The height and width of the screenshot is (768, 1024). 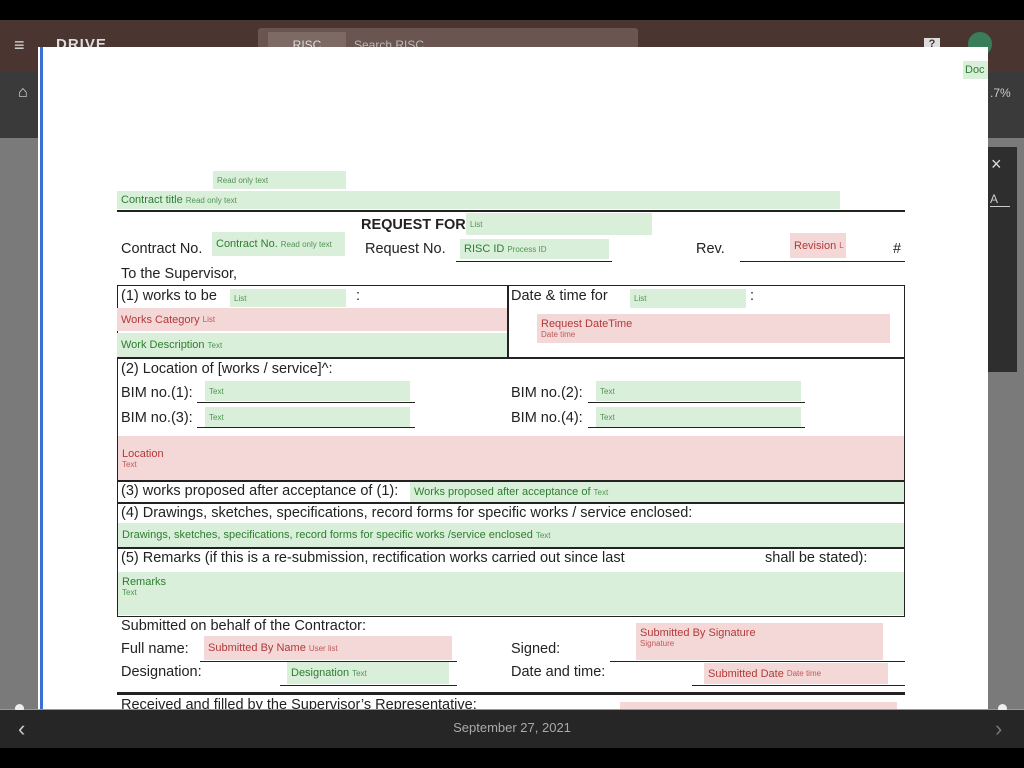 I want to click on form-field: Contract No. Read only text, so click(x=278, y=244).